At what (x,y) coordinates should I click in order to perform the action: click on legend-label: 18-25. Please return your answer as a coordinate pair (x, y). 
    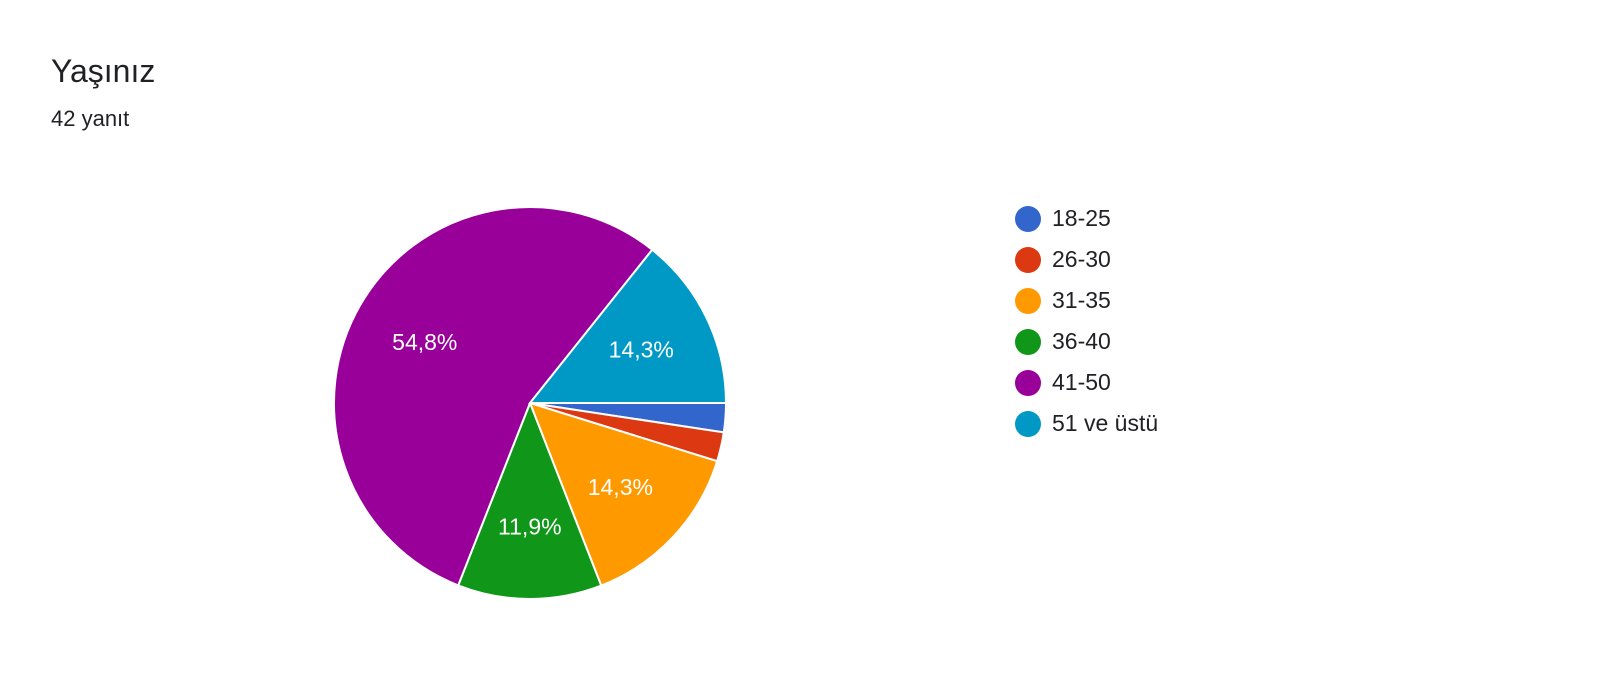
    Looking at the image, I should click on (1081, 218).